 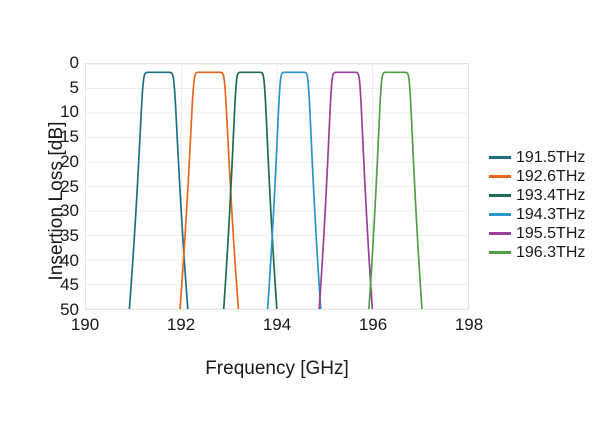 What do you see at coordinates (373, 324) in the screenshot?
I see `x-tick-label: 196` at bounding box center [373, 324].